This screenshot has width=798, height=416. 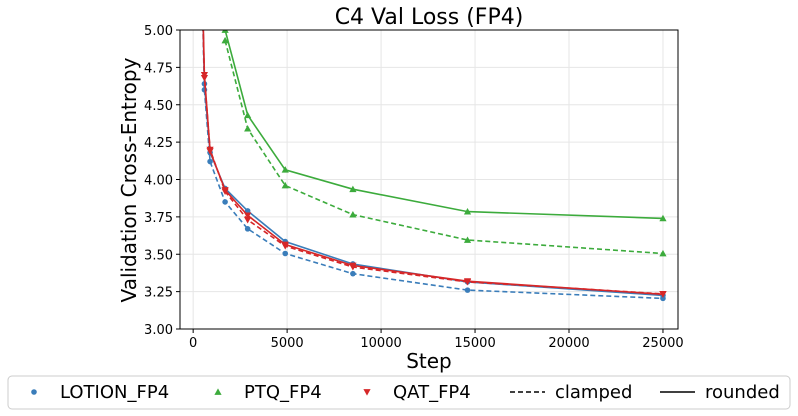 What do you see at coordinates (429, 17) in the screenshot?
I see `chart-title: C4 Val Loss (FP4)` at bounding box center [429, 17].